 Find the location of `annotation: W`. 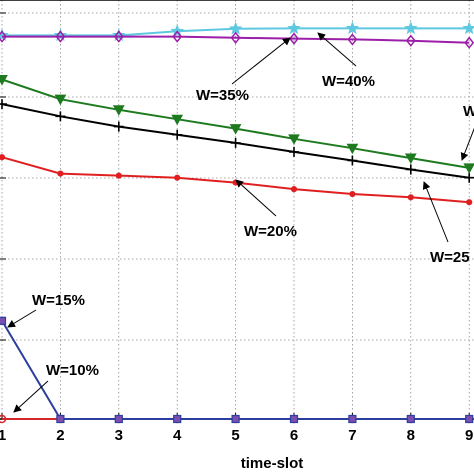

annotation: W is located at coordinates (467, 132).